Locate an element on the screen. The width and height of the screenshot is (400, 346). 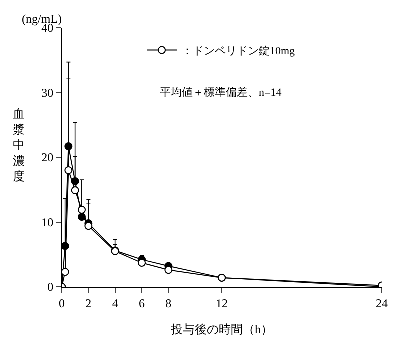
legend-label: ：ドンペリドン錠10mg is located at coordinates (239, 52).